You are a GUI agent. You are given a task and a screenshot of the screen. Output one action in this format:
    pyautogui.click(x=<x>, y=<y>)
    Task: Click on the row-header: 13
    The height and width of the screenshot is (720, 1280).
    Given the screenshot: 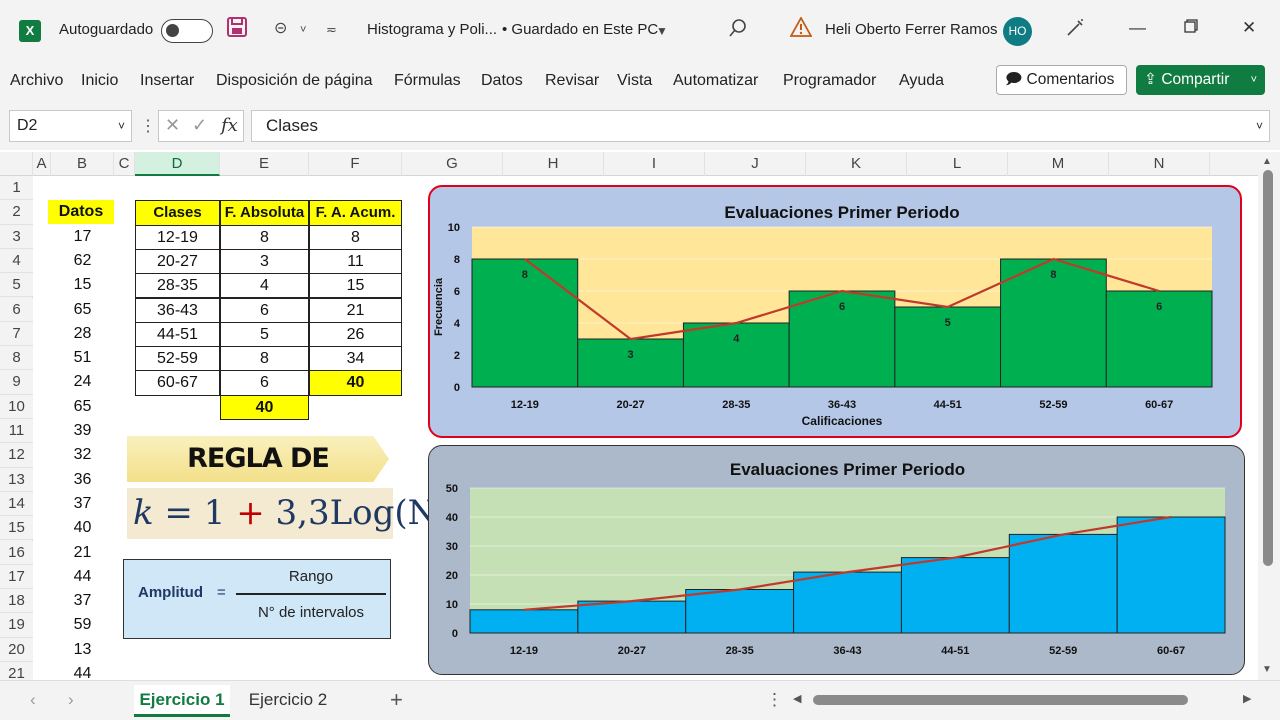 What is the action you would take?
    pyautogui.click(x=16, y=479)
    